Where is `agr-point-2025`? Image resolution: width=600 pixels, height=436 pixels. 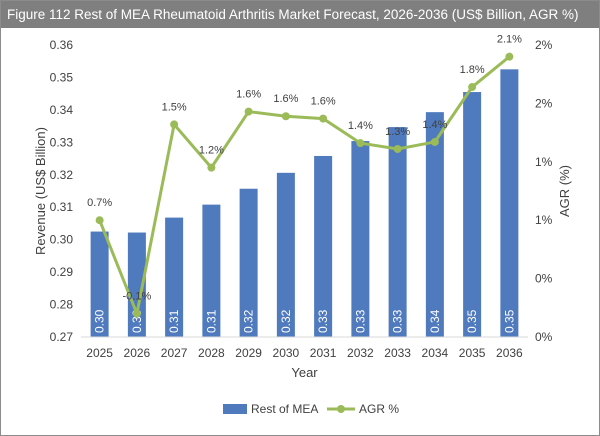 agr-point-2025 is located at coordinates (99, 220).